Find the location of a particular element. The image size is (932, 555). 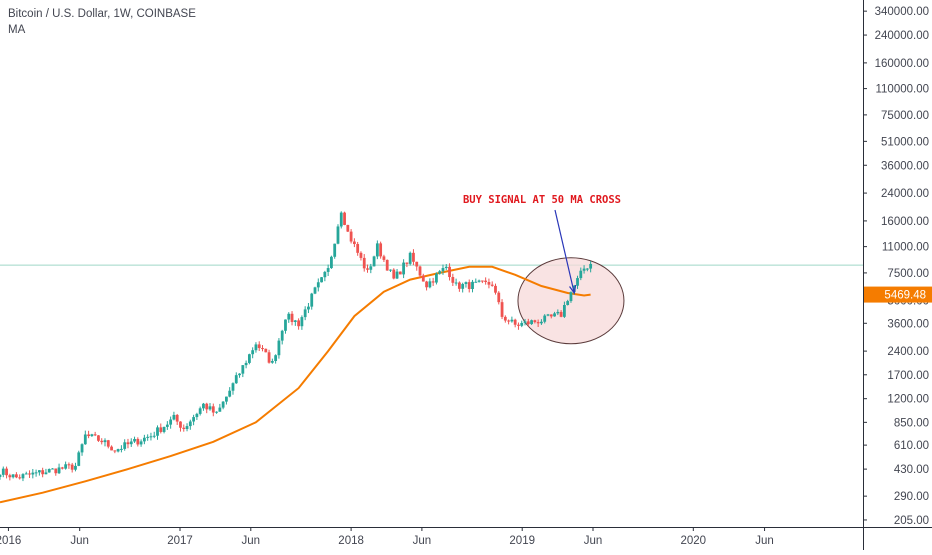

y-tick-label: 36000.00 is located at coordinates (905, 166).